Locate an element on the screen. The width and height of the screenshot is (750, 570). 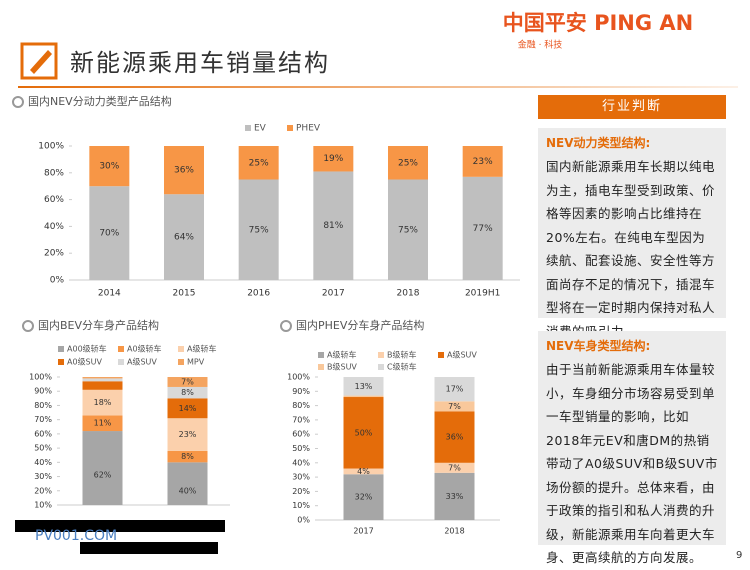
value-label: 23% is located at coordinates (483, 162).